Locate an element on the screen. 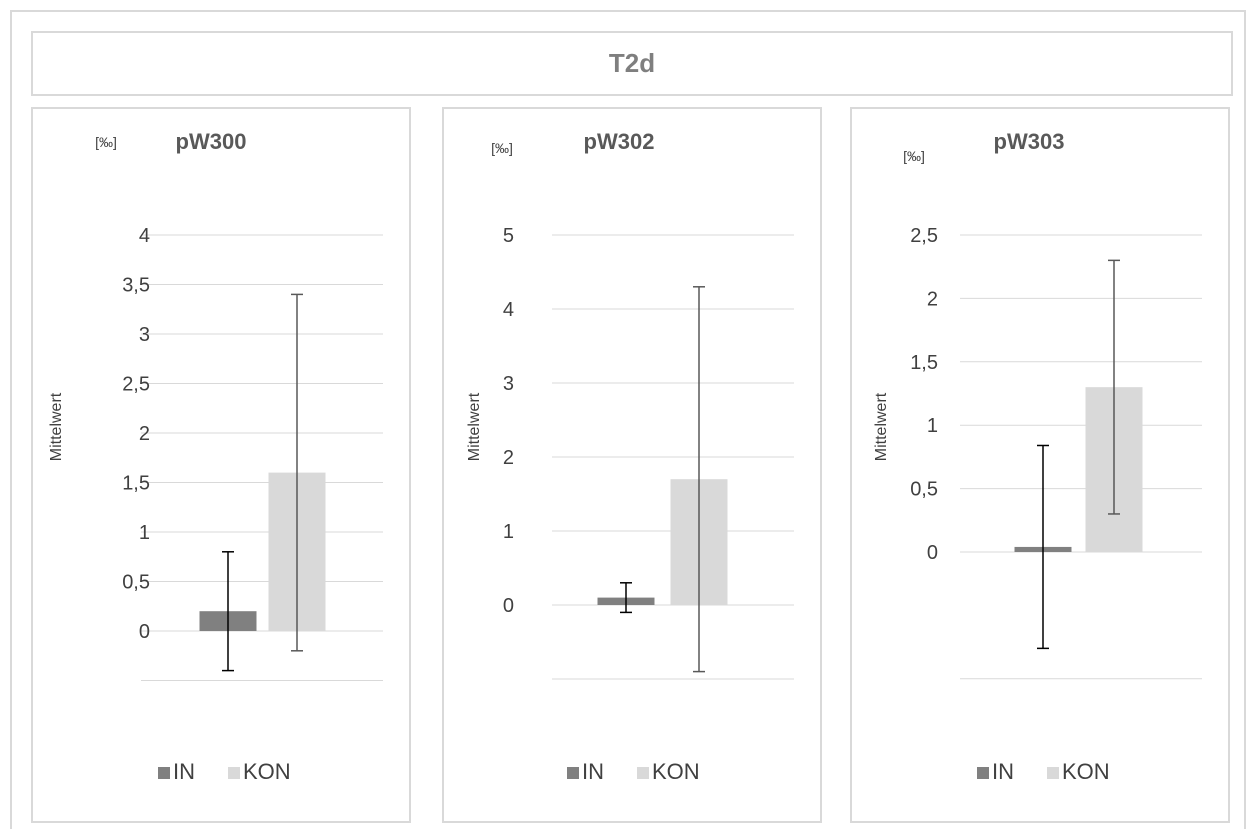 The image size is (1248, 831). main-title-box: T2d is located at coordinates (632, 63).